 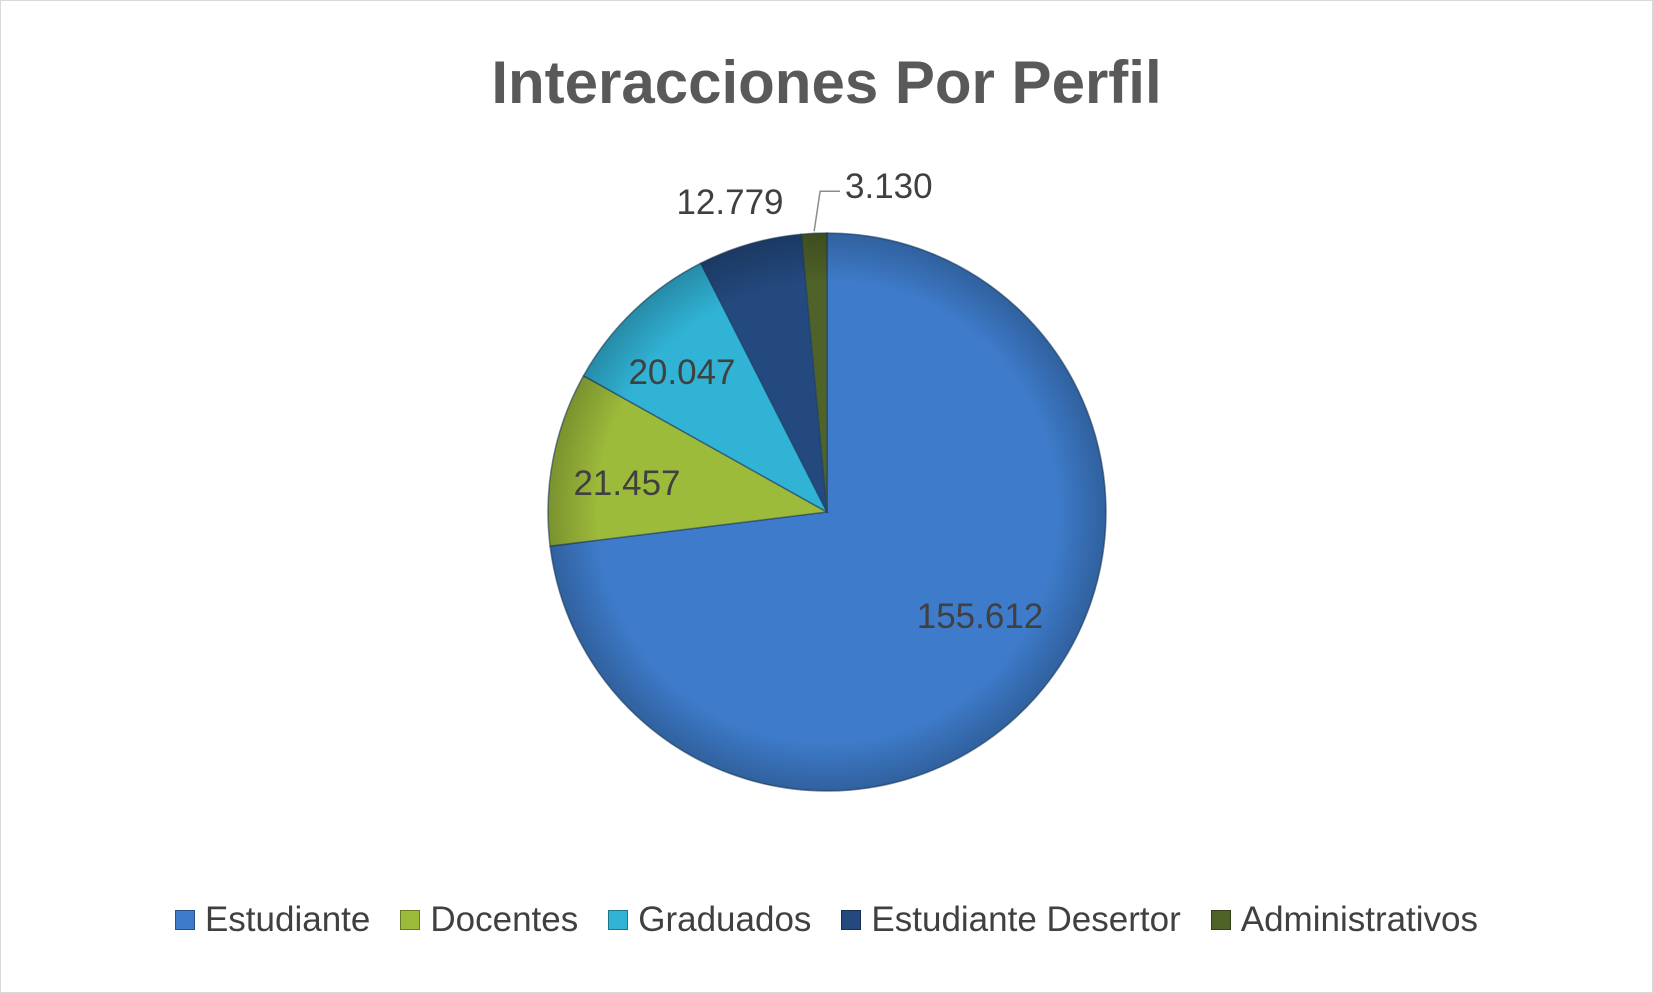 What do you see at coordinates (729, 202) in the screenshot?
I see `data-label-estudiante-desertor: 12.779` at bounding box center [729, 202].